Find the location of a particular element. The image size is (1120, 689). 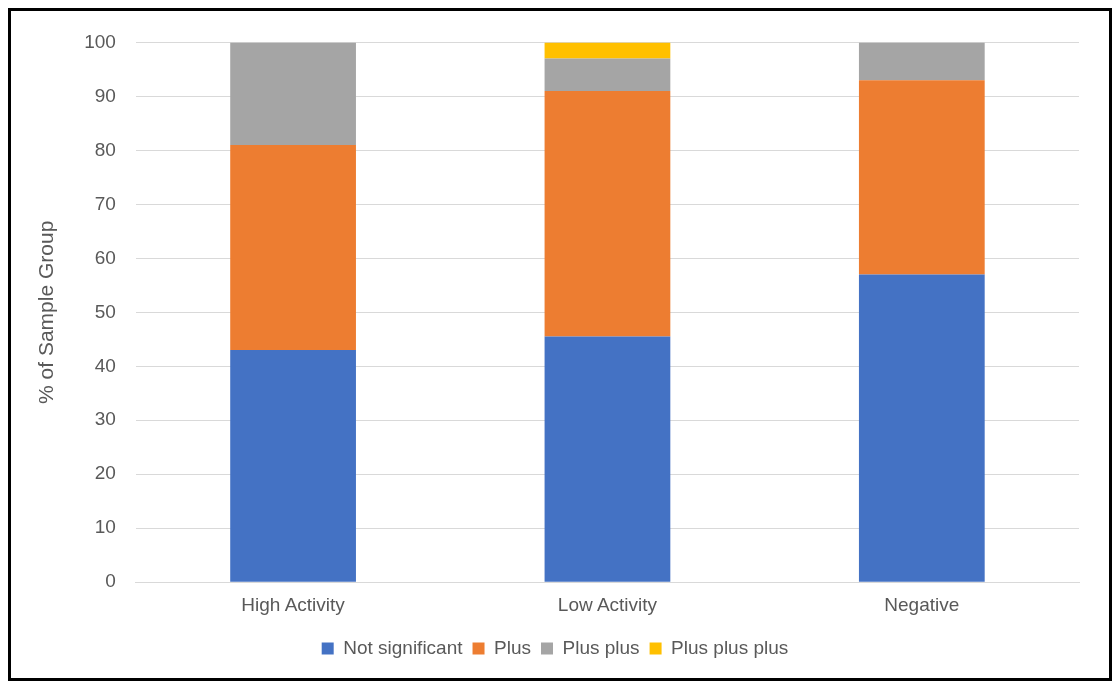

y-tick-label: 70 is located at coordinates (105, 203).